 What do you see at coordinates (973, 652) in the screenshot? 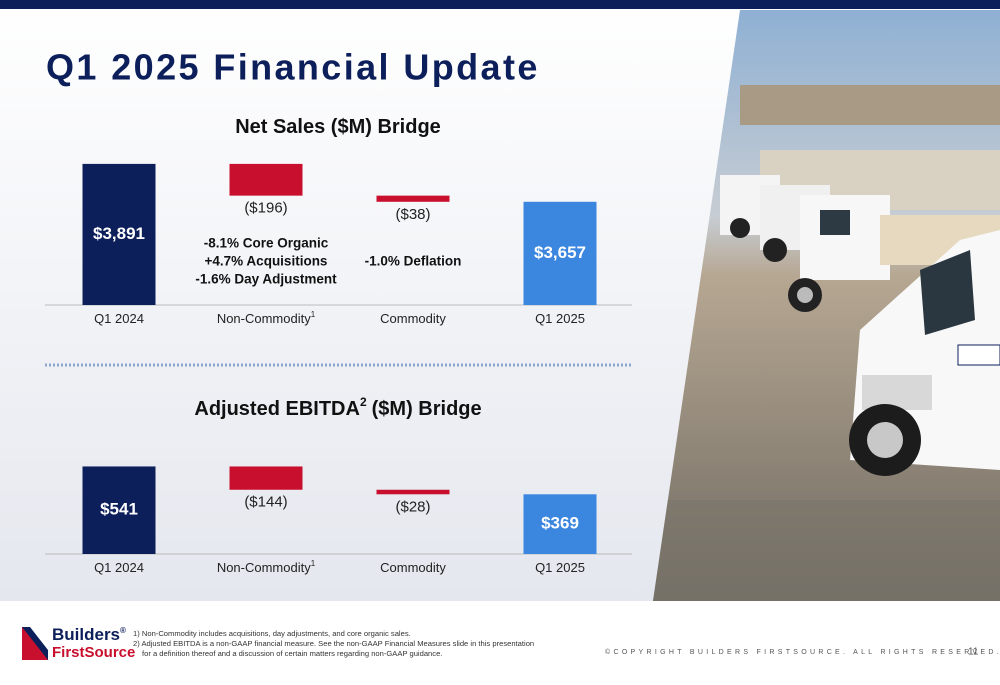
I see `page-number: 11` at bounding box center [973, 652].